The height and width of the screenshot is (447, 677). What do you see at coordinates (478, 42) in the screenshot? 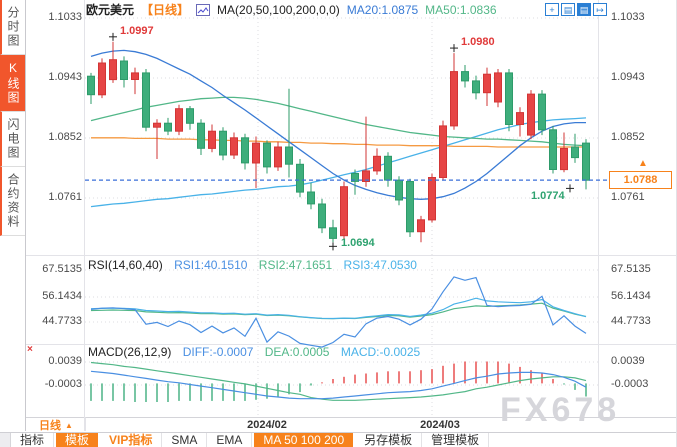
I see `price-annotation: 1.0980` at bounding box center [478, 42].